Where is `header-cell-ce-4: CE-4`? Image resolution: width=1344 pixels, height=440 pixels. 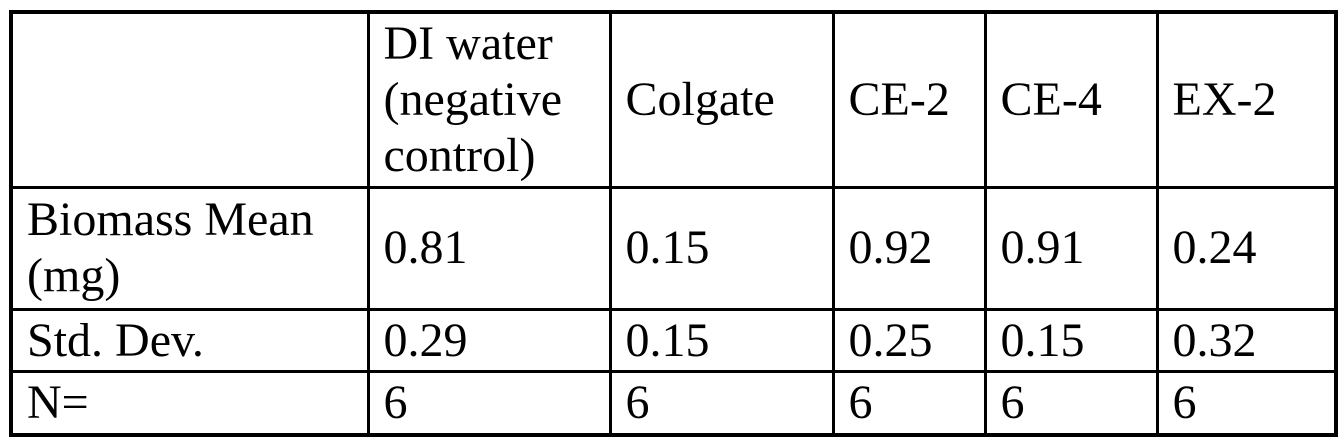
header-cell-ce-4: CE-4 is located at coordinates (1071, 99).